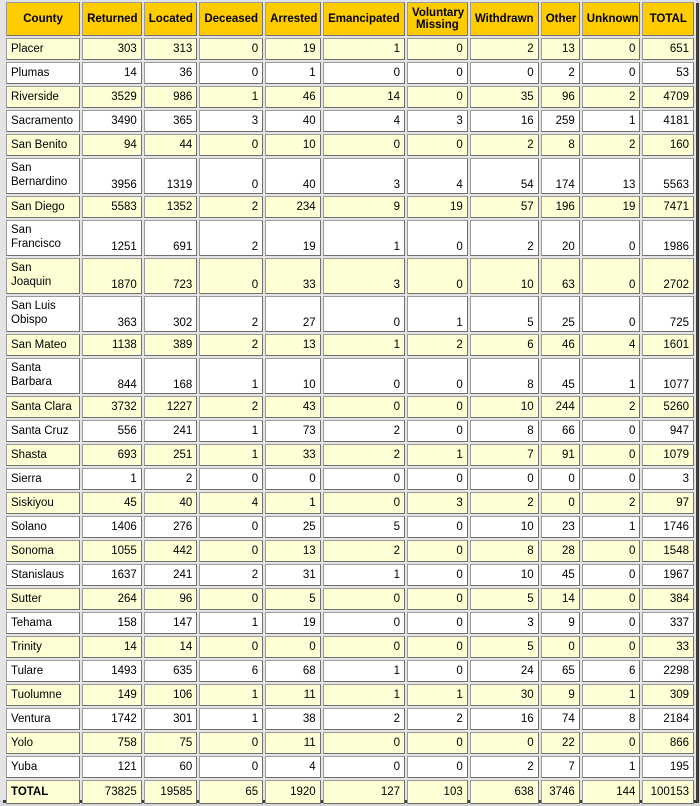 This screenshot has height=806, width=700. I want to click on value-cell: 106, so click(170, 695).